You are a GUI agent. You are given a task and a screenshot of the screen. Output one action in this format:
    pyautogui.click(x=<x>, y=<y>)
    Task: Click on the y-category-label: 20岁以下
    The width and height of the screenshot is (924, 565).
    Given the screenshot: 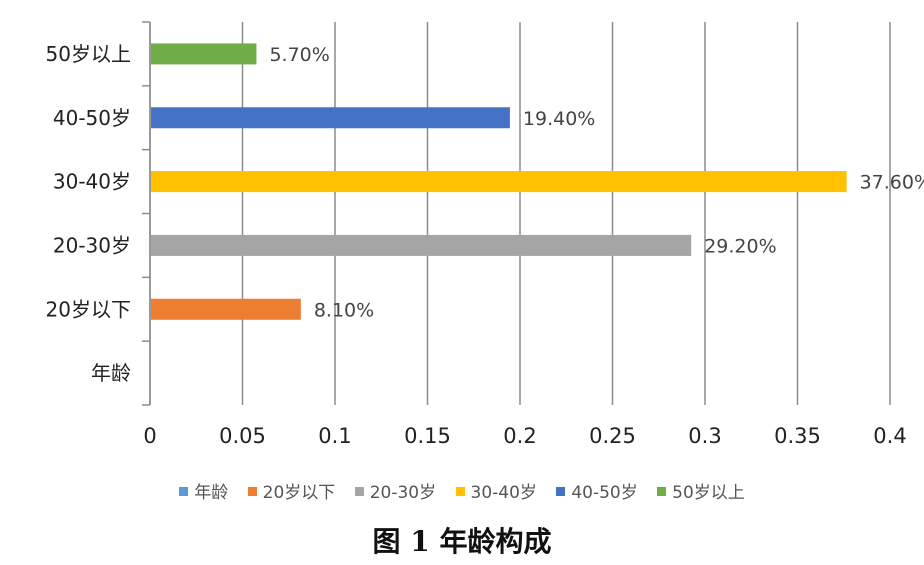 What is the action you would take?
    pyautogui.click(x=88, y=309)
    